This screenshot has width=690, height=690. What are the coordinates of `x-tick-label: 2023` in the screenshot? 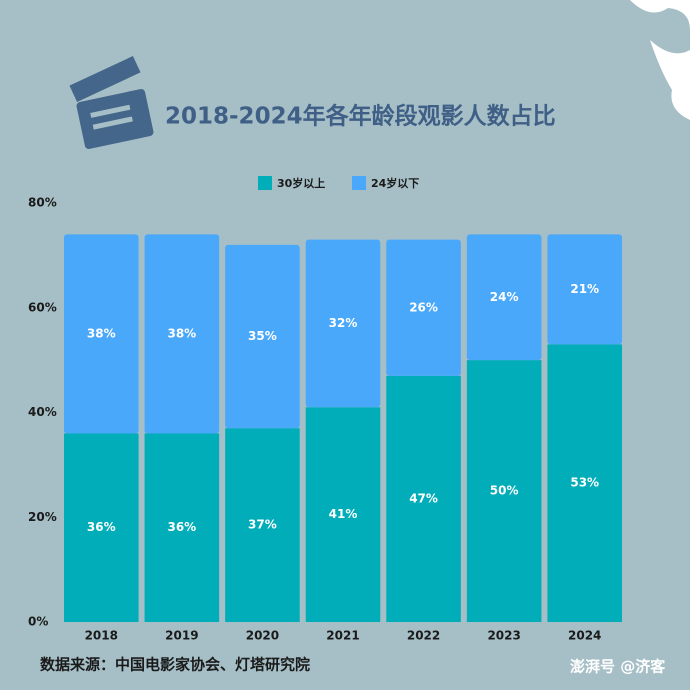 It's located at (503, 636).